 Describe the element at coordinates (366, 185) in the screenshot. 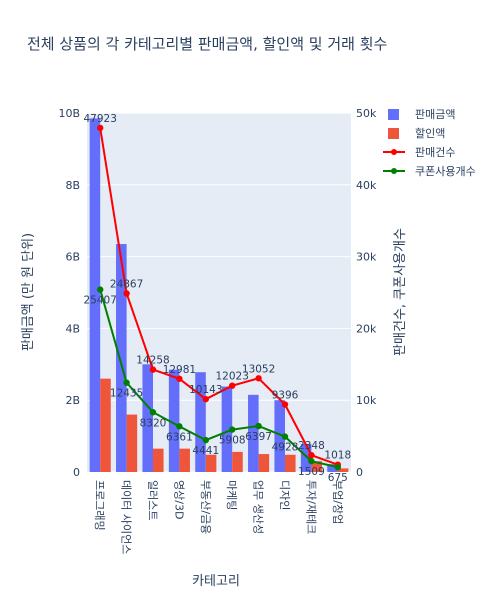

I see `y2-tick-label: 40k` at that location.